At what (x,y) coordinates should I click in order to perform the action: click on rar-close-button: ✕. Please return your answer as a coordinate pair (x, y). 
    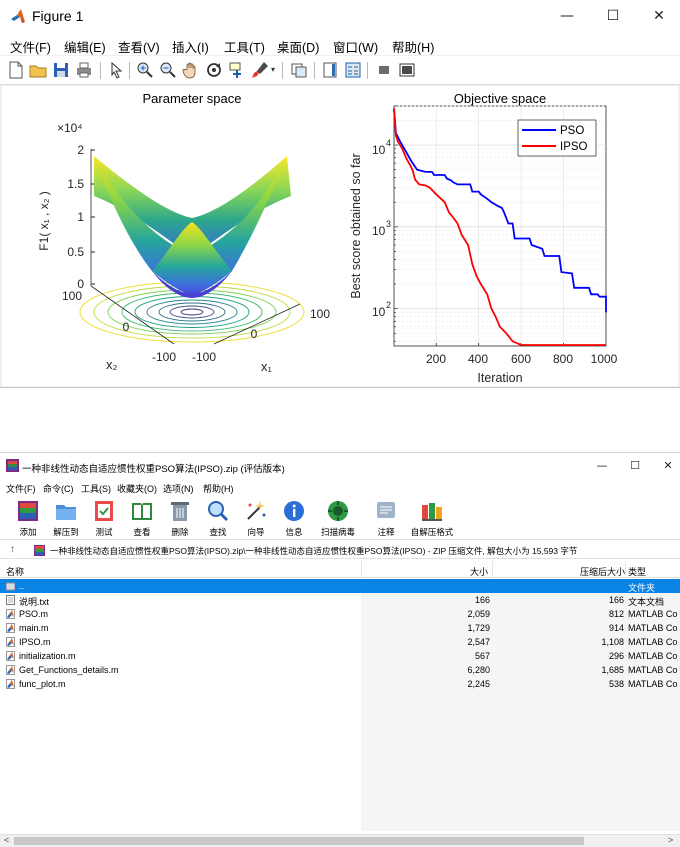
    Looking at the image, I should click on (668, 465).